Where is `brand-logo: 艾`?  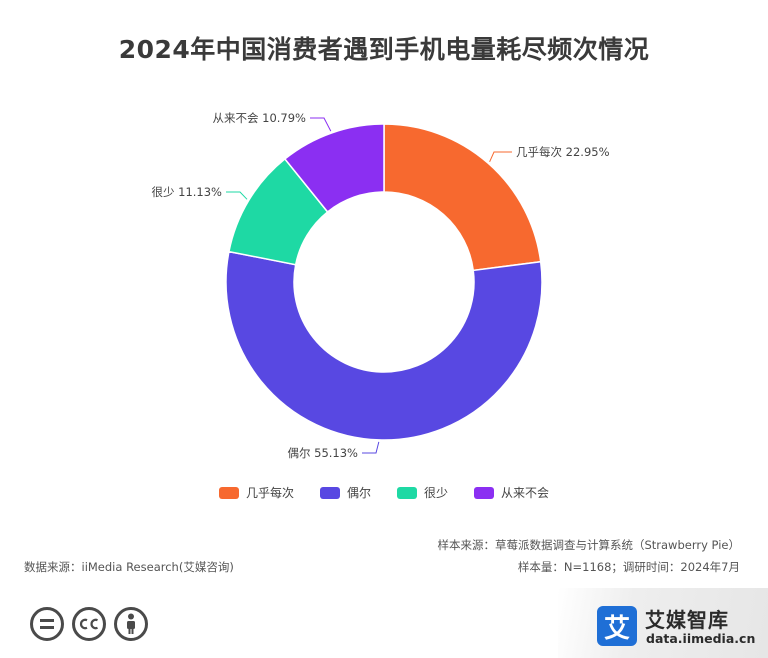
brand-logo: 艾 is located at coordinates (617, 626).